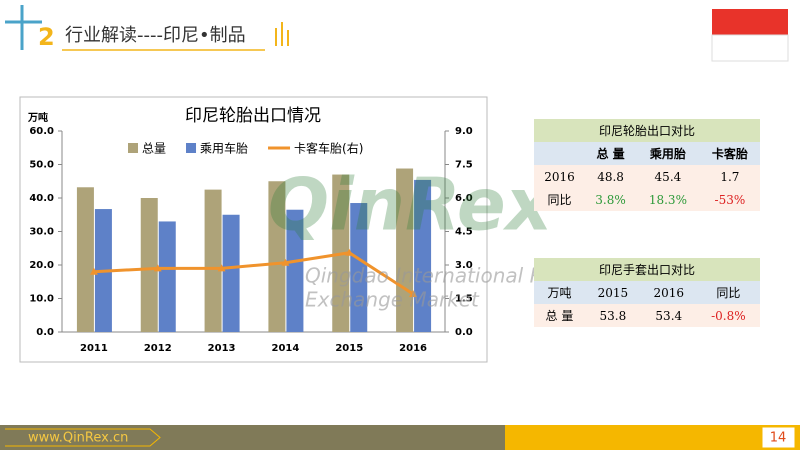  Describe the element at coordinates (668, 176) in the screenshot. I see `table-cell: 45.4` at that location.